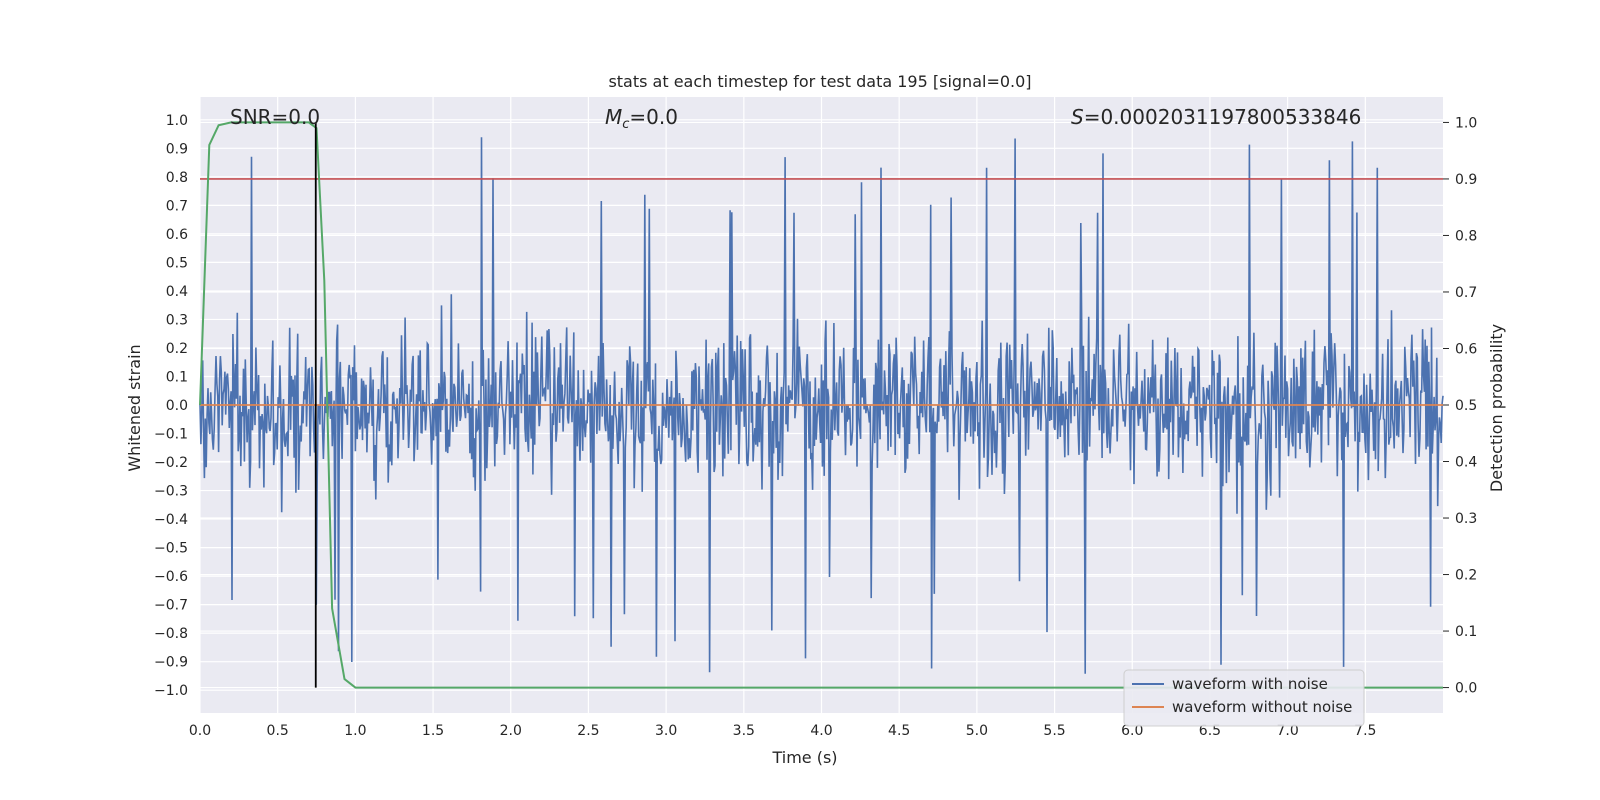 This screenshot has width=1600, height=800. What do you see at coordinates (134, 407) in the screenshot?
I see `y-axis-label: Whitened strain` at bounding box center [134, 407].